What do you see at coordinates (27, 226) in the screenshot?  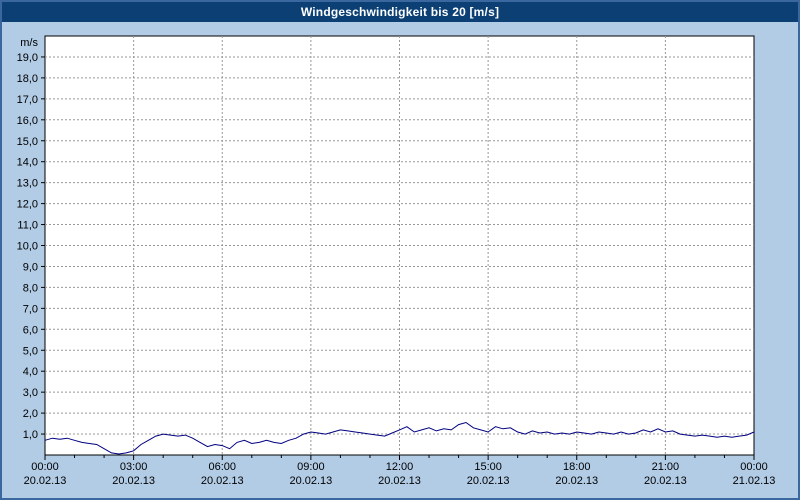 I see `svg-text: 11,0` at bounding box center [27, 226].